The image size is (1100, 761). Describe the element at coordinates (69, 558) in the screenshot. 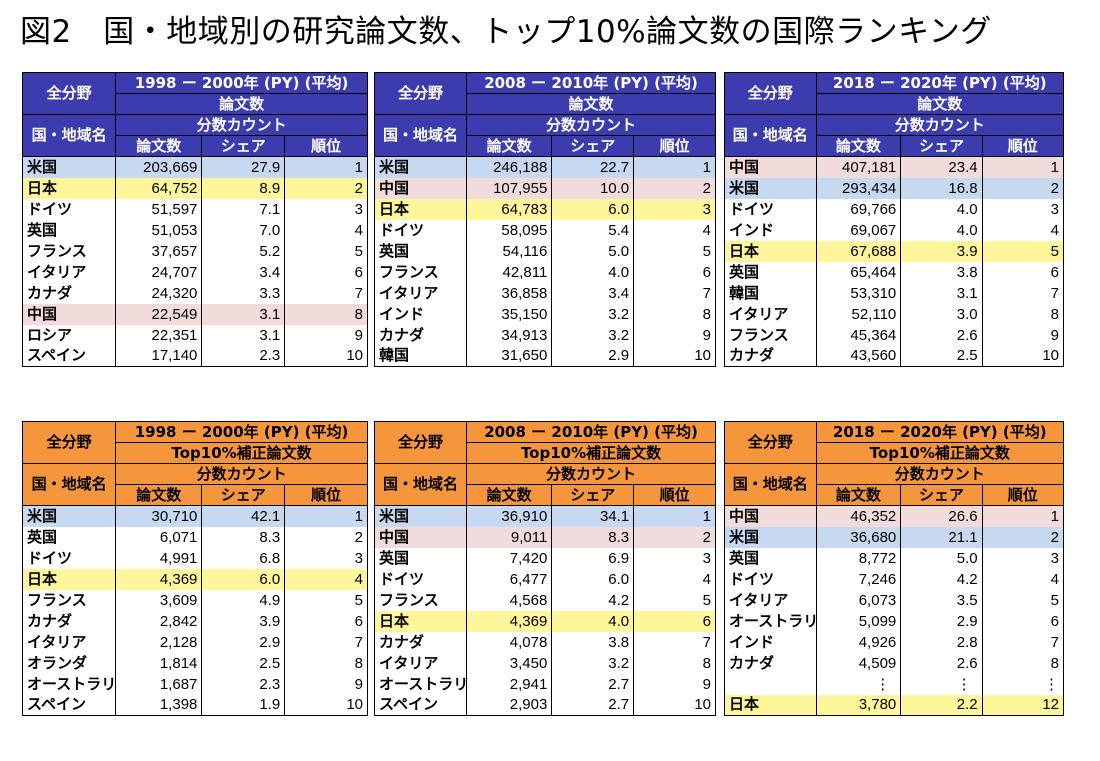

I see `country-name: ドイツ` at that location.